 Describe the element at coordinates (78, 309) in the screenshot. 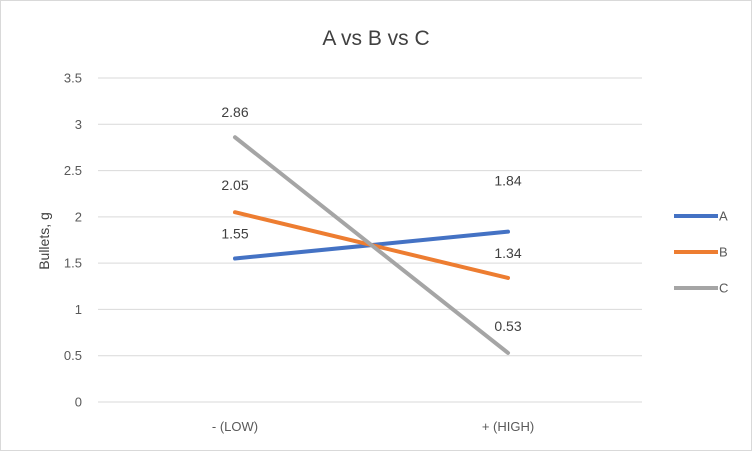

I see `y-tick-label: 1` at that location.